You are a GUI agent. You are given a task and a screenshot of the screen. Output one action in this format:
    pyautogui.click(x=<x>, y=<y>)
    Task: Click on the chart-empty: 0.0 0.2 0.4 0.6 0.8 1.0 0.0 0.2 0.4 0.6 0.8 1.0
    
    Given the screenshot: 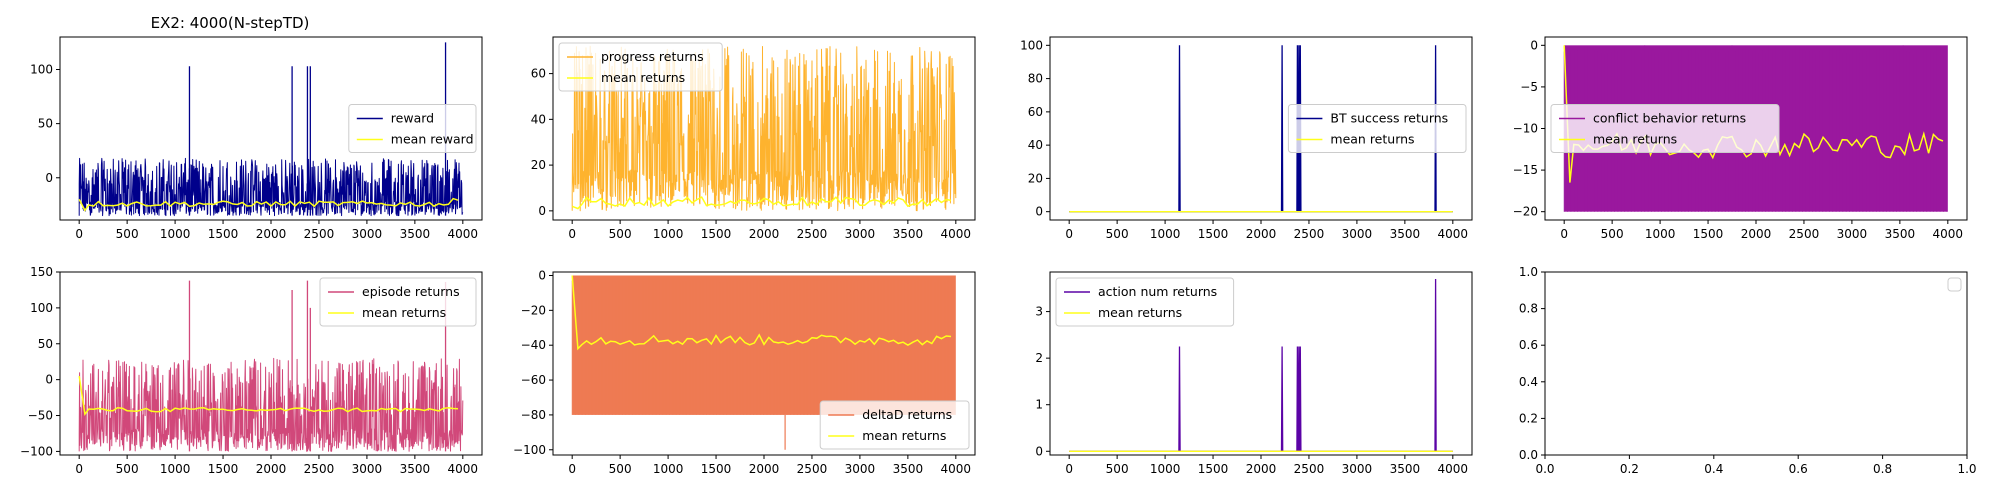 What is the action you would take?
    pyautogui.click(x=1748, y=370)
    